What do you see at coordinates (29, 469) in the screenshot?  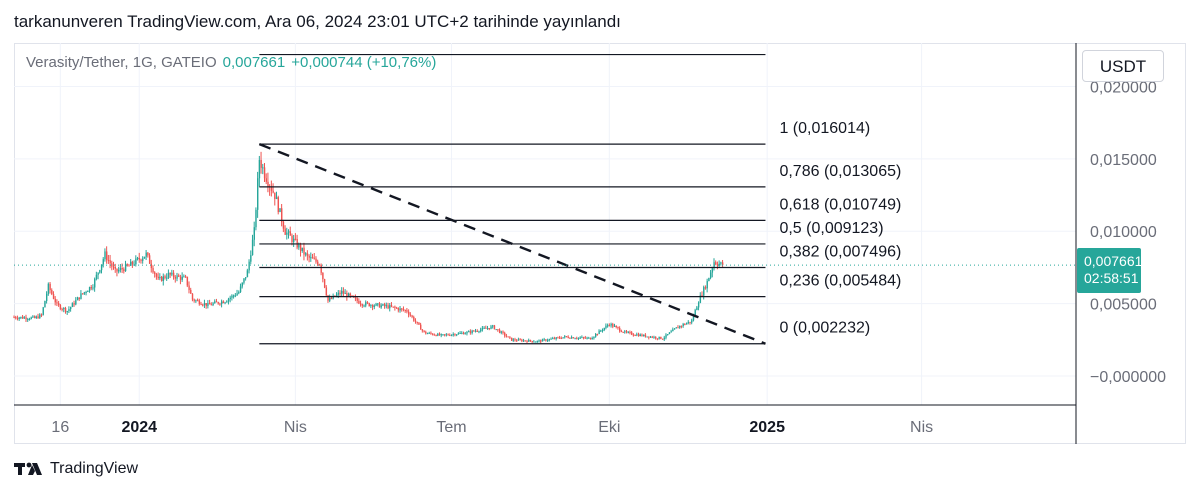 I see `tradingview-logo-icon` at bounding box center [29, 469].